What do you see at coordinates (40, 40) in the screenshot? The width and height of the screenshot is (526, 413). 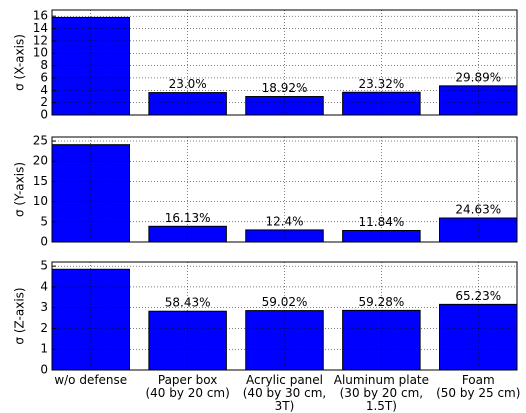 I see `y-tick-label: 12` at bounding box center [40, 40].